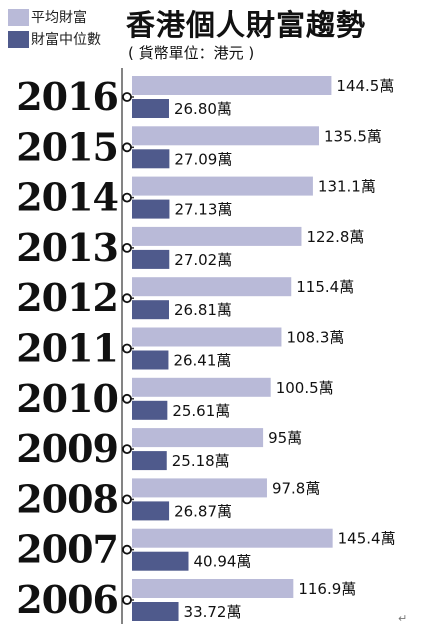 The width and height of the screenshot is (427, 636). What do you see at coordinates (67, 549) in the screenshot?
I see `year-label: 2007` at bounding box center [67, 549].